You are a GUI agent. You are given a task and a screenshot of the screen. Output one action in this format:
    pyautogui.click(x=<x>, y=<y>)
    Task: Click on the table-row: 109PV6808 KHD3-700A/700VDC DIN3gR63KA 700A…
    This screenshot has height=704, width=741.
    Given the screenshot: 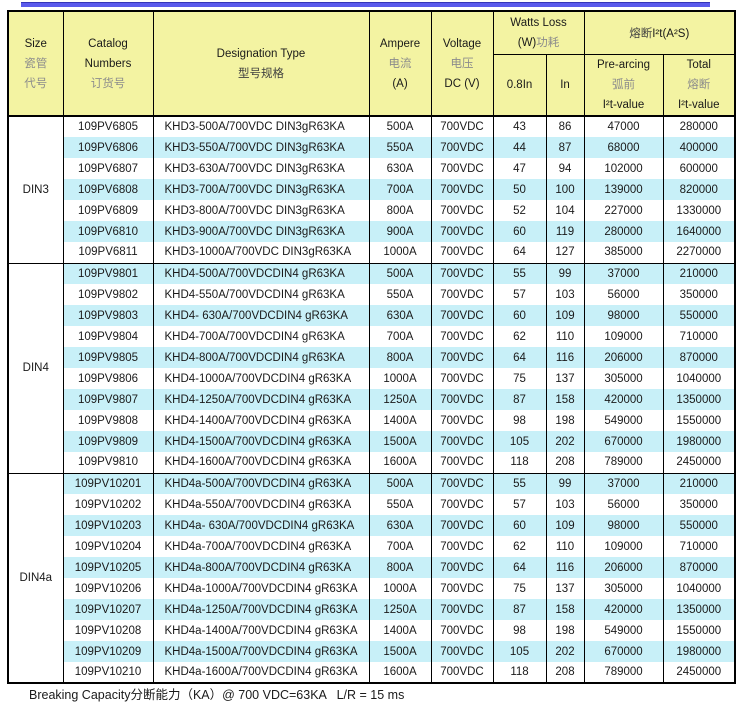 What is the action you would take?
    pyautogui.click(x=372, y=189)
    